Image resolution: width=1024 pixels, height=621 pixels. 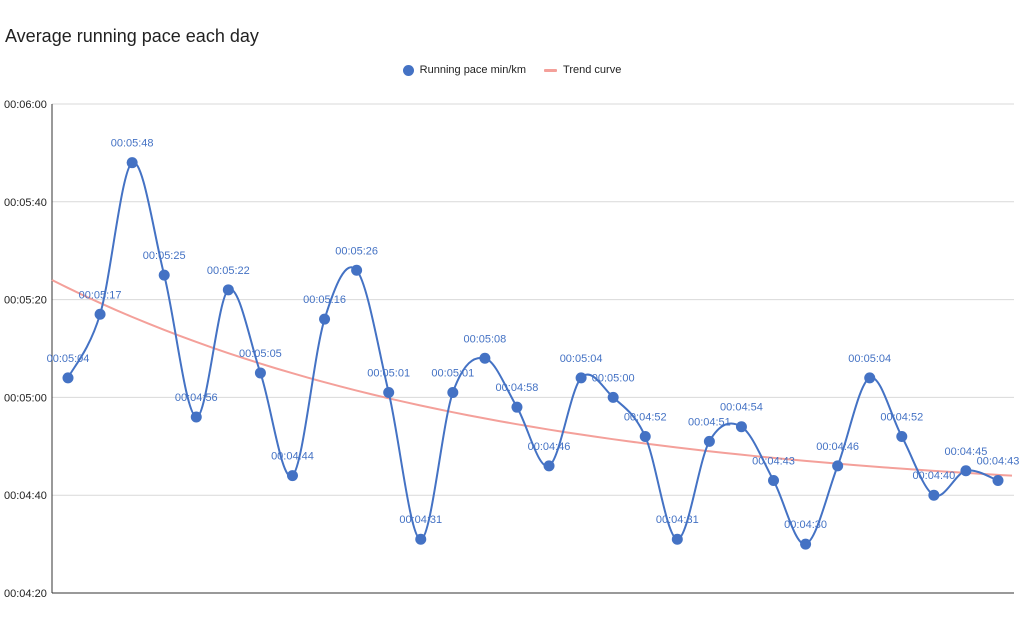 I want to click on legend: Running pace min/km Trend curve, so click(x=512, y=70).